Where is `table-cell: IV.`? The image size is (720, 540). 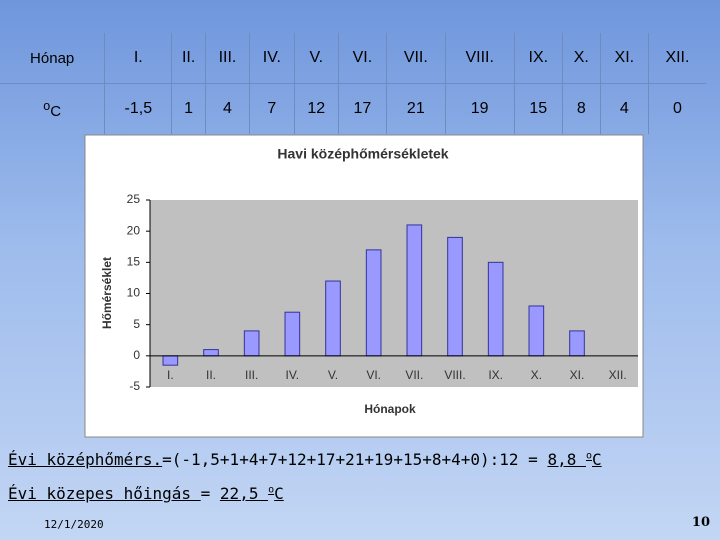 table-cell: IV. is located at coordinates (271, 58).